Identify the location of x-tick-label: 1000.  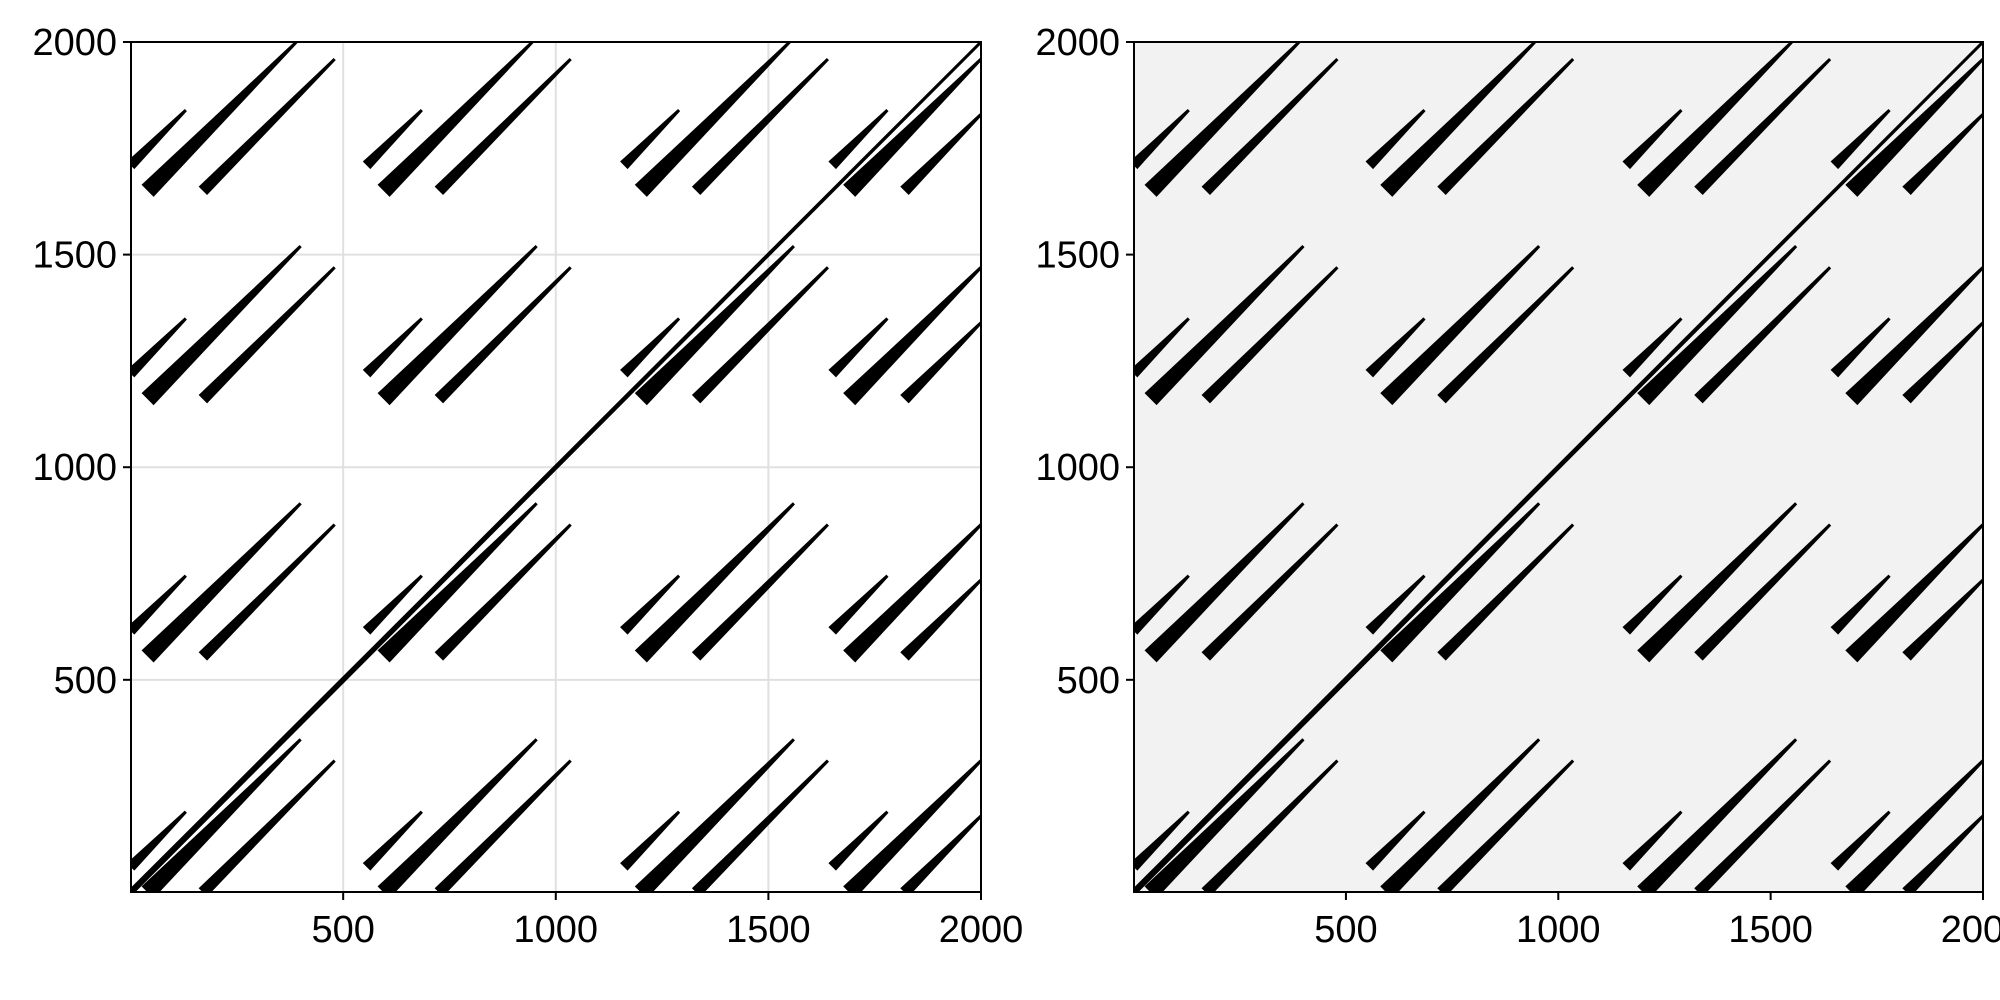
(556, 930).